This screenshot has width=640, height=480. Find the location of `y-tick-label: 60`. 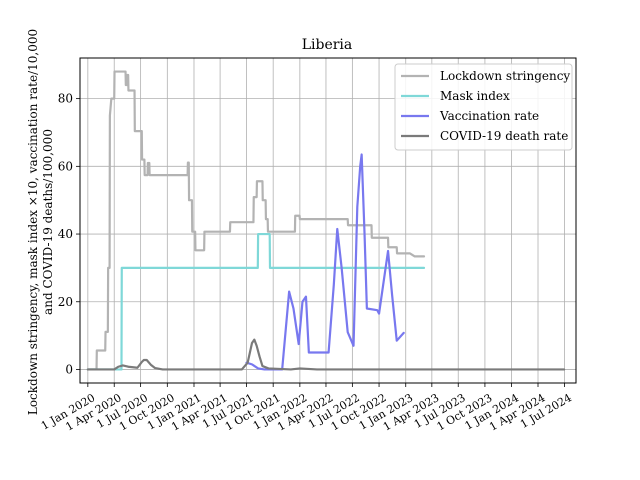

y-tick-label: 60 is located at coordinates (65, 166).